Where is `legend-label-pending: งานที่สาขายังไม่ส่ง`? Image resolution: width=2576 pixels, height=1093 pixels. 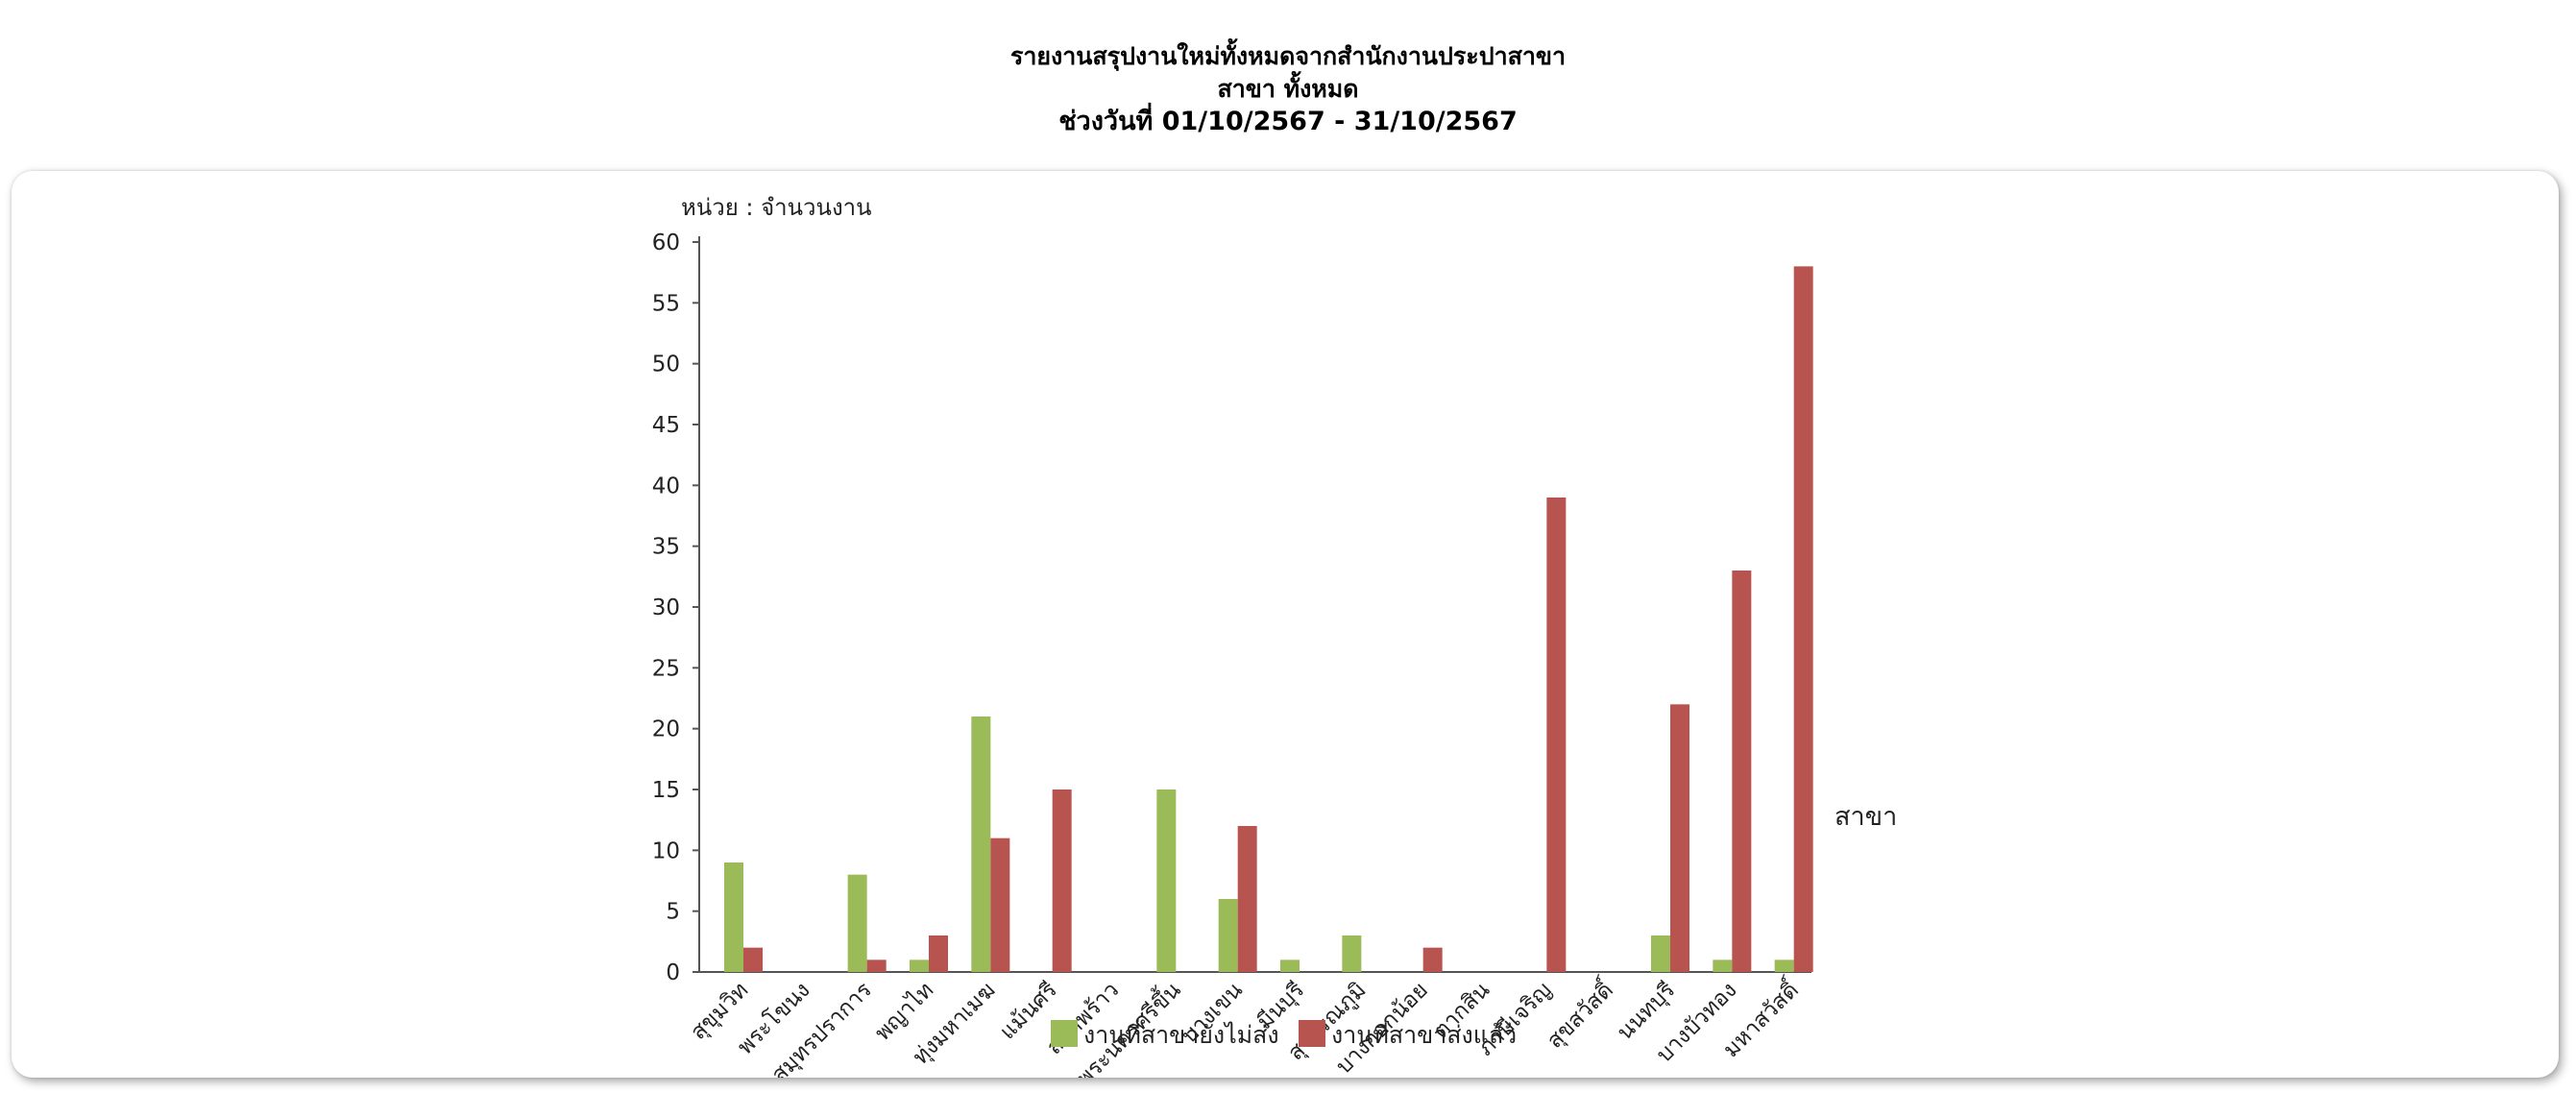
legend-label-pending: งานที่สาขายังไม่ส่ง is located at coordinates (1181, 1033).